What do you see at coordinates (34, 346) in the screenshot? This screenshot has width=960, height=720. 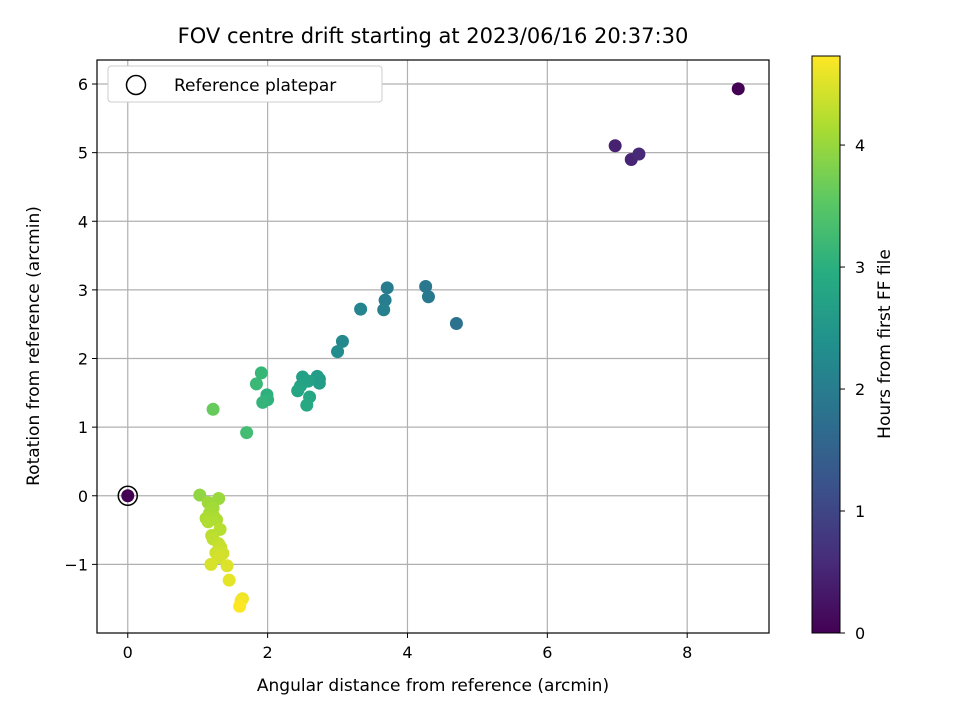 I see `y-axis-label: Rotation from reference (arcmin)` at bounding box center [34, 346].